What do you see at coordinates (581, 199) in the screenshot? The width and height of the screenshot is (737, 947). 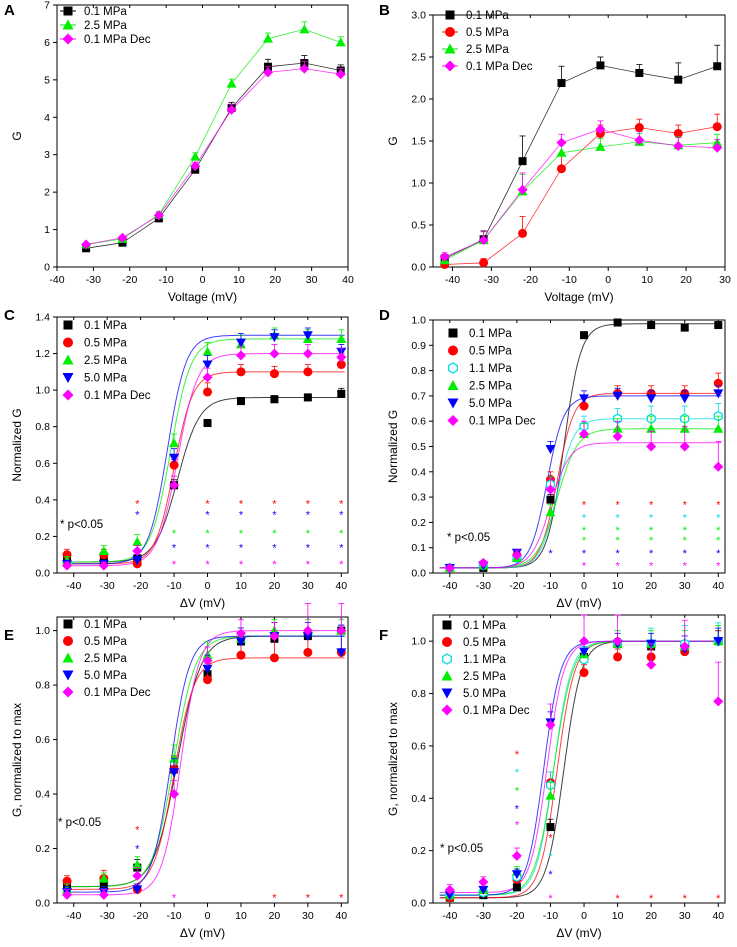 I see `series-2-5-mpa` at bounding box center [581, 199].